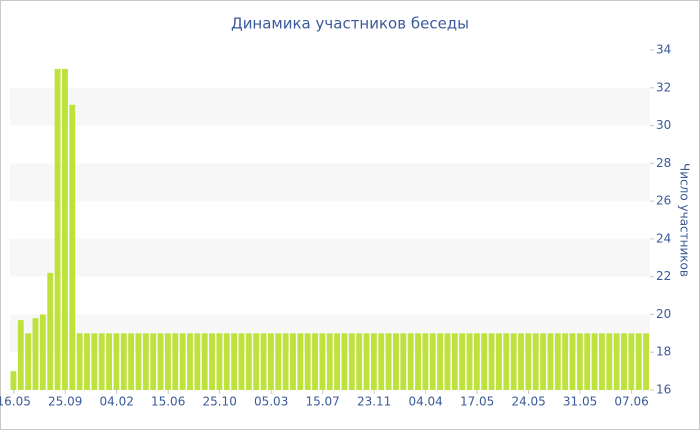 The width and height of the screenshot is (700, 430). I want to click on y-axis-label: Число участников, so click(685, 220).